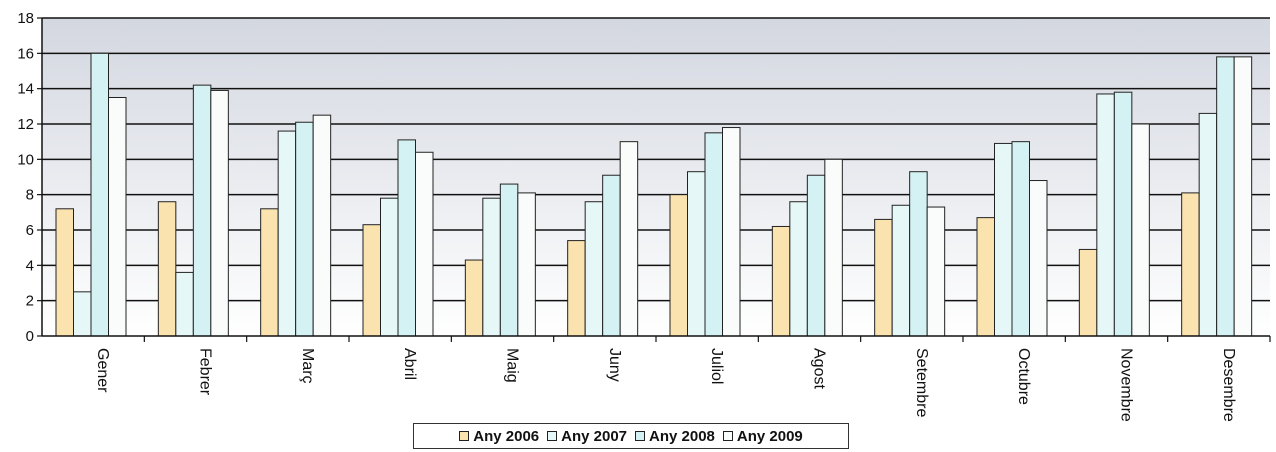 The height and width of the screenshot is (452, 1276). Describe the element at coordinates (102, 370) in the screenshot. I see `x-category-label: Gener` at that location.